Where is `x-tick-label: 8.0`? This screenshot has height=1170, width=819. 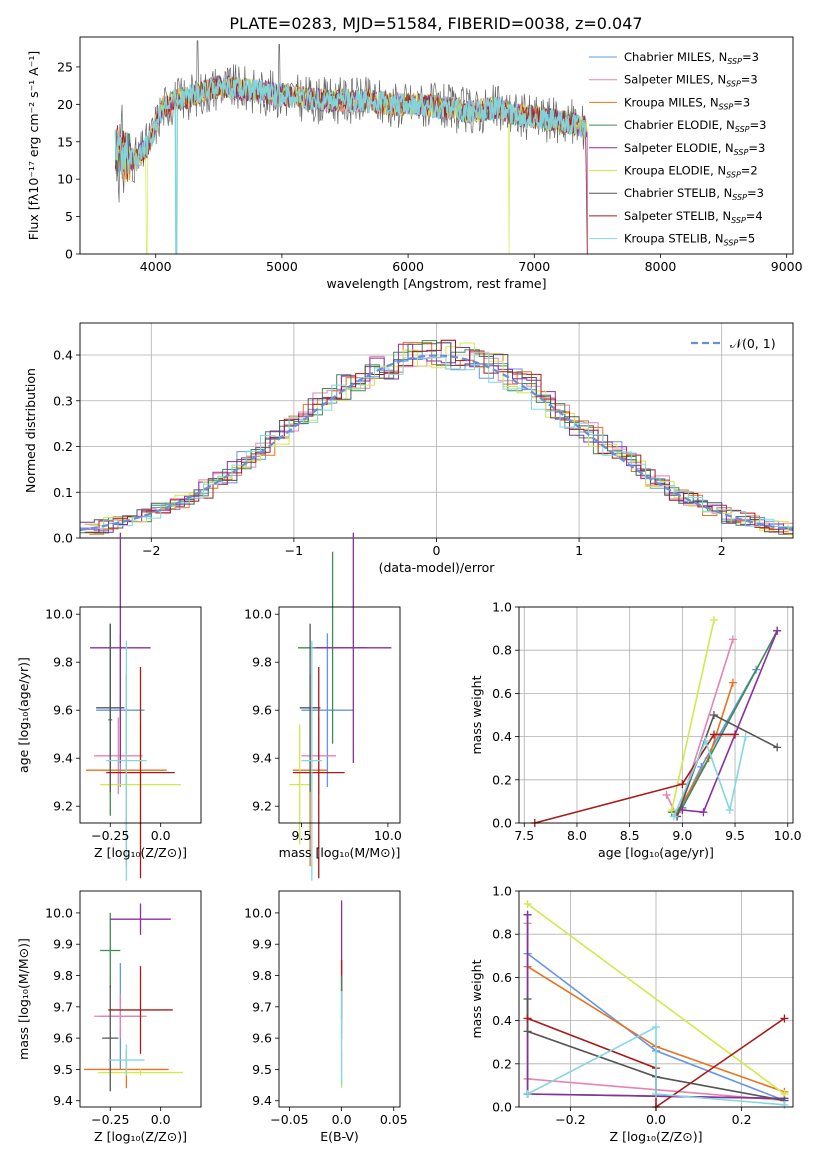 x-tick-label: 8.0 is located at coordinates (577, 835).